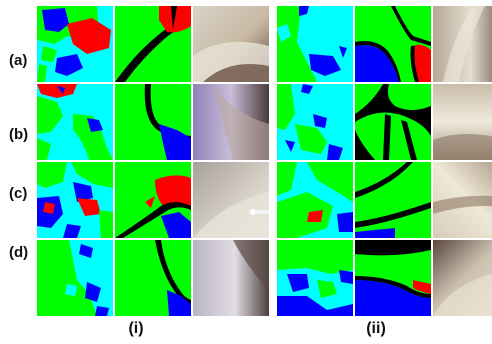  I want to click on row-label-b: (b), so click(19, 134).